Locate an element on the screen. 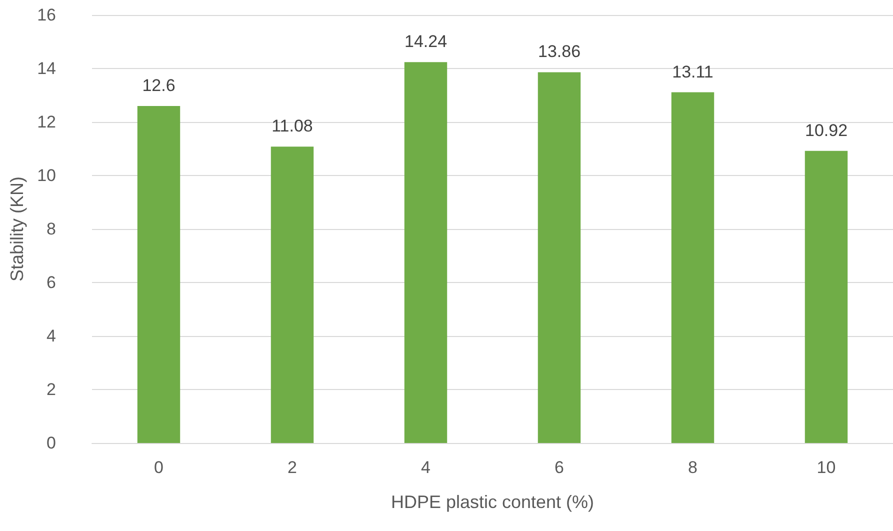  y-tick-label: 12 is located at coordinates (46, 122).